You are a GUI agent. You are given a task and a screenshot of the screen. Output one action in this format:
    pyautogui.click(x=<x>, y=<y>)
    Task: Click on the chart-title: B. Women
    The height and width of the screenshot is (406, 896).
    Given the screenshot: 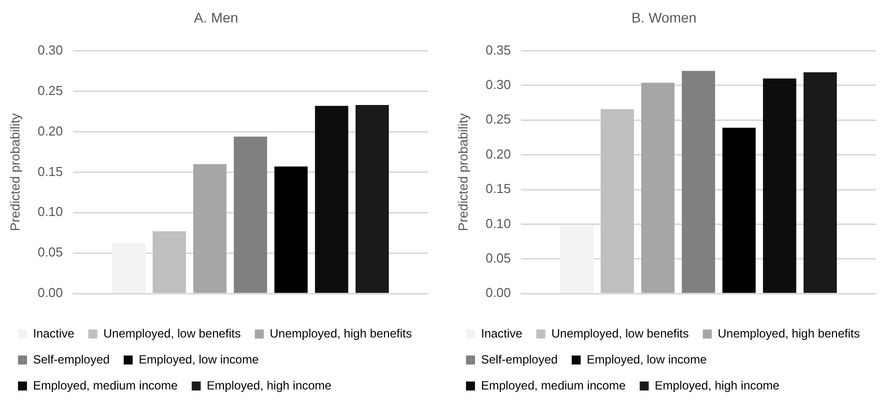 What is the action you would take?
    pyautogui.click(x=664, y=17)
    